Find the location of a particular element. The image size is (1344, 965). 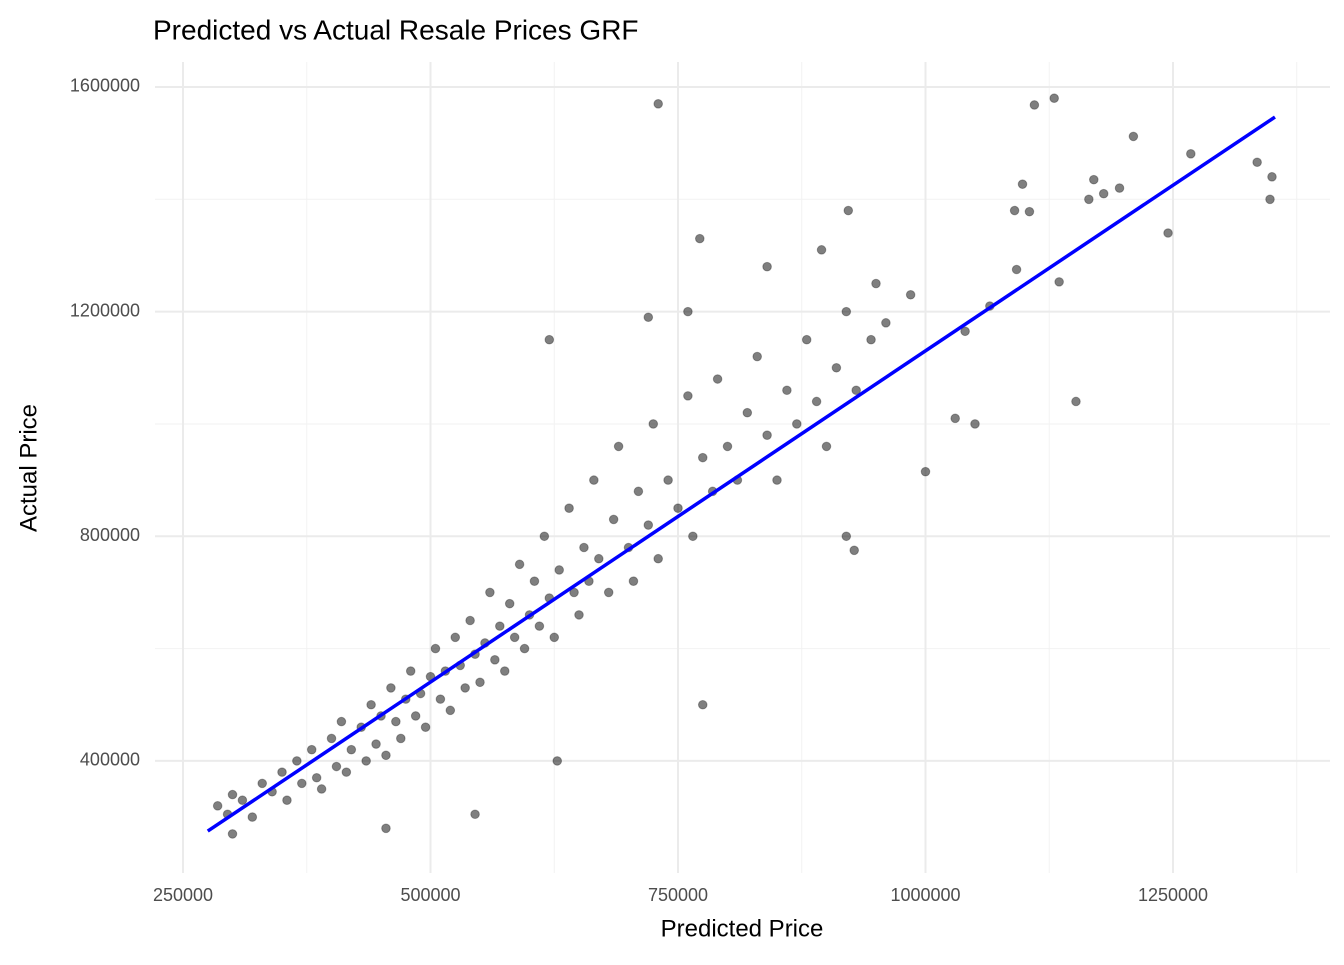

x-tick-label: 1000000 is located at coordinates (925, 895).